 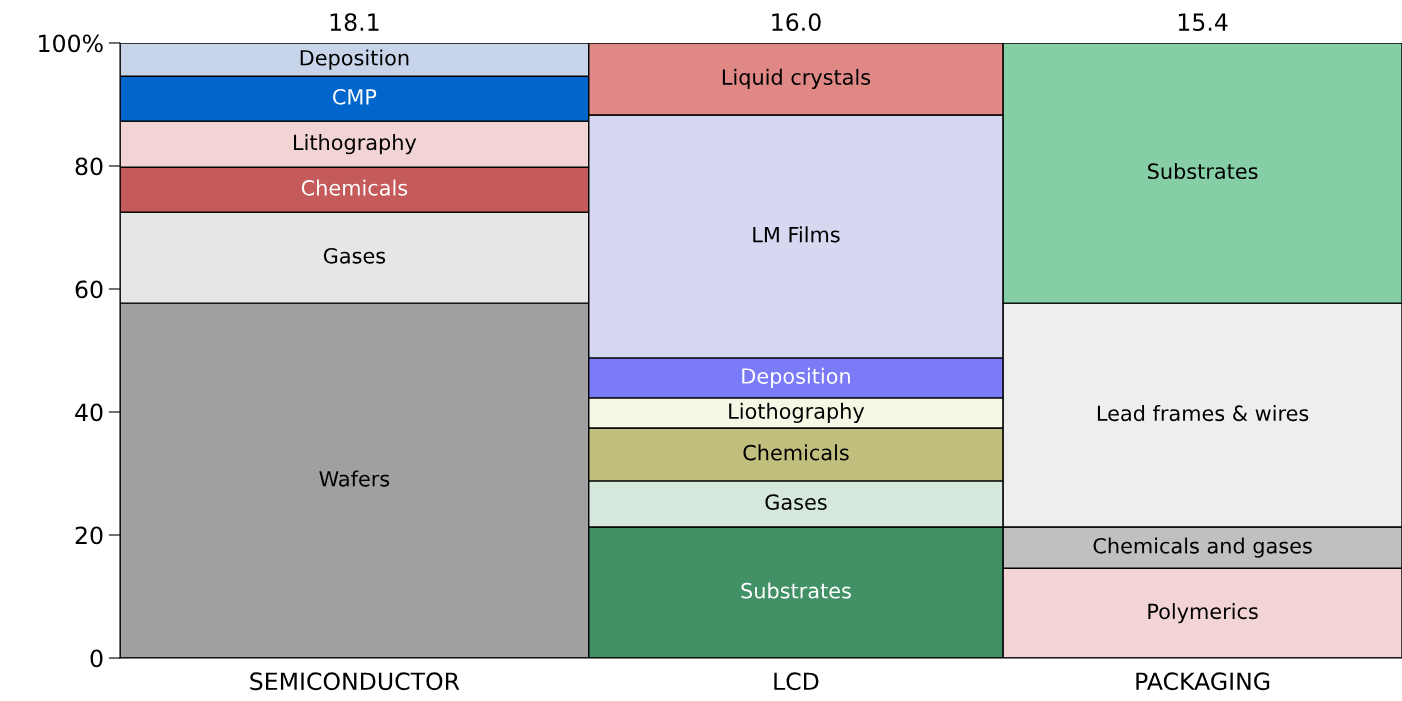 What do you see at coordinates (355, 681) in the screenshot?
I see `x-tick-label: SEMICONDUCTOR` at bounding box center [355, 681].